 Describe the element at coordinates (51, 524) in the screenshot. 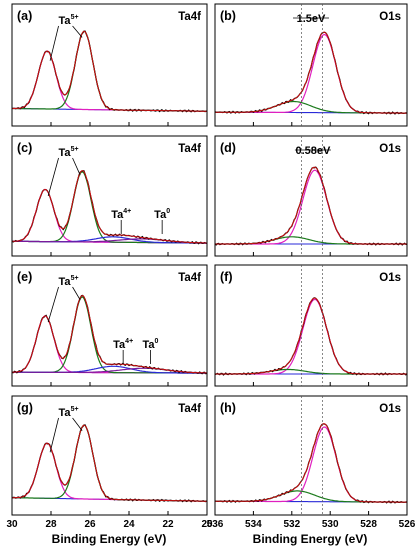

I see `tick-label: 28` at that location.